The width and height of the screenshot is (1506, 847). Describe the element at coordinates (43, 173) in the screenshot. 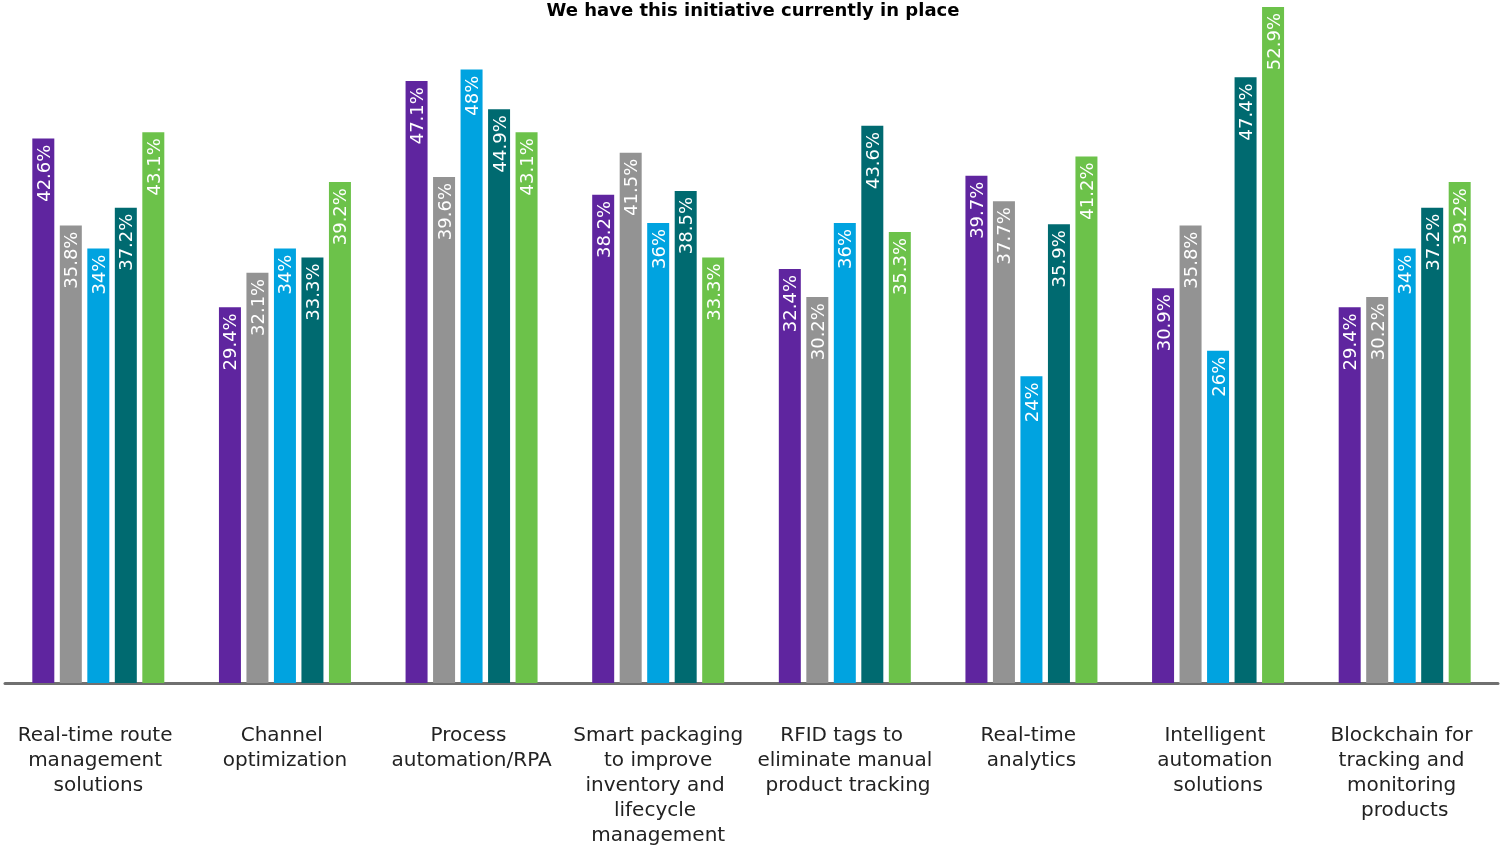

I see `data-label: 42.6%` at that location.